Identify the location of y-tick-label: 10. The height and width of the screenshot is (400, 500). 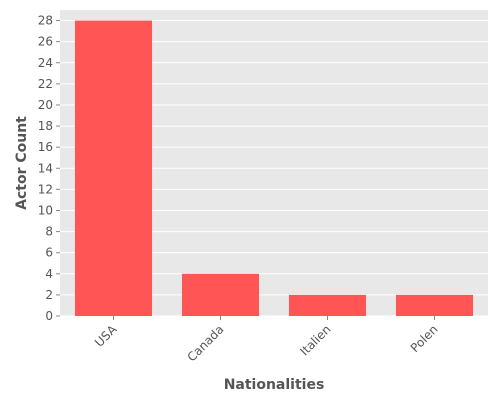
(45, 210).